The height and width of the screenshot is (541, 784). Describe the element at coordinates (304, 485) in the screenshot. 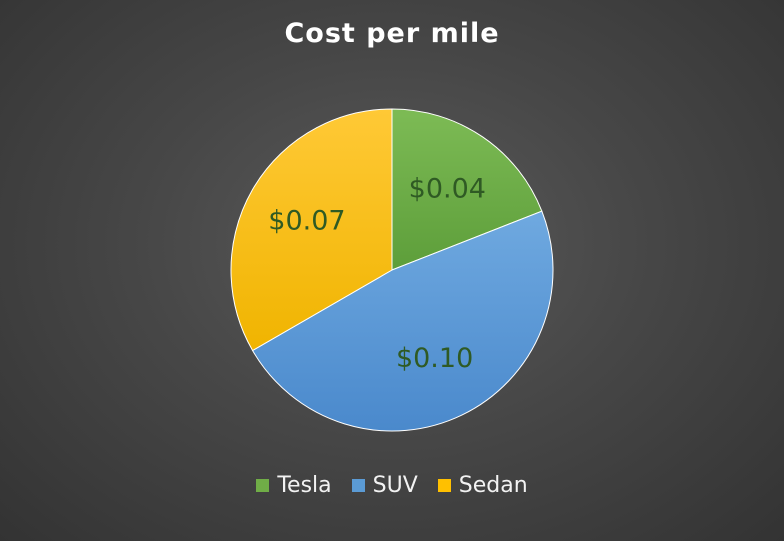

I see `legend-label: Tesla` at that location.